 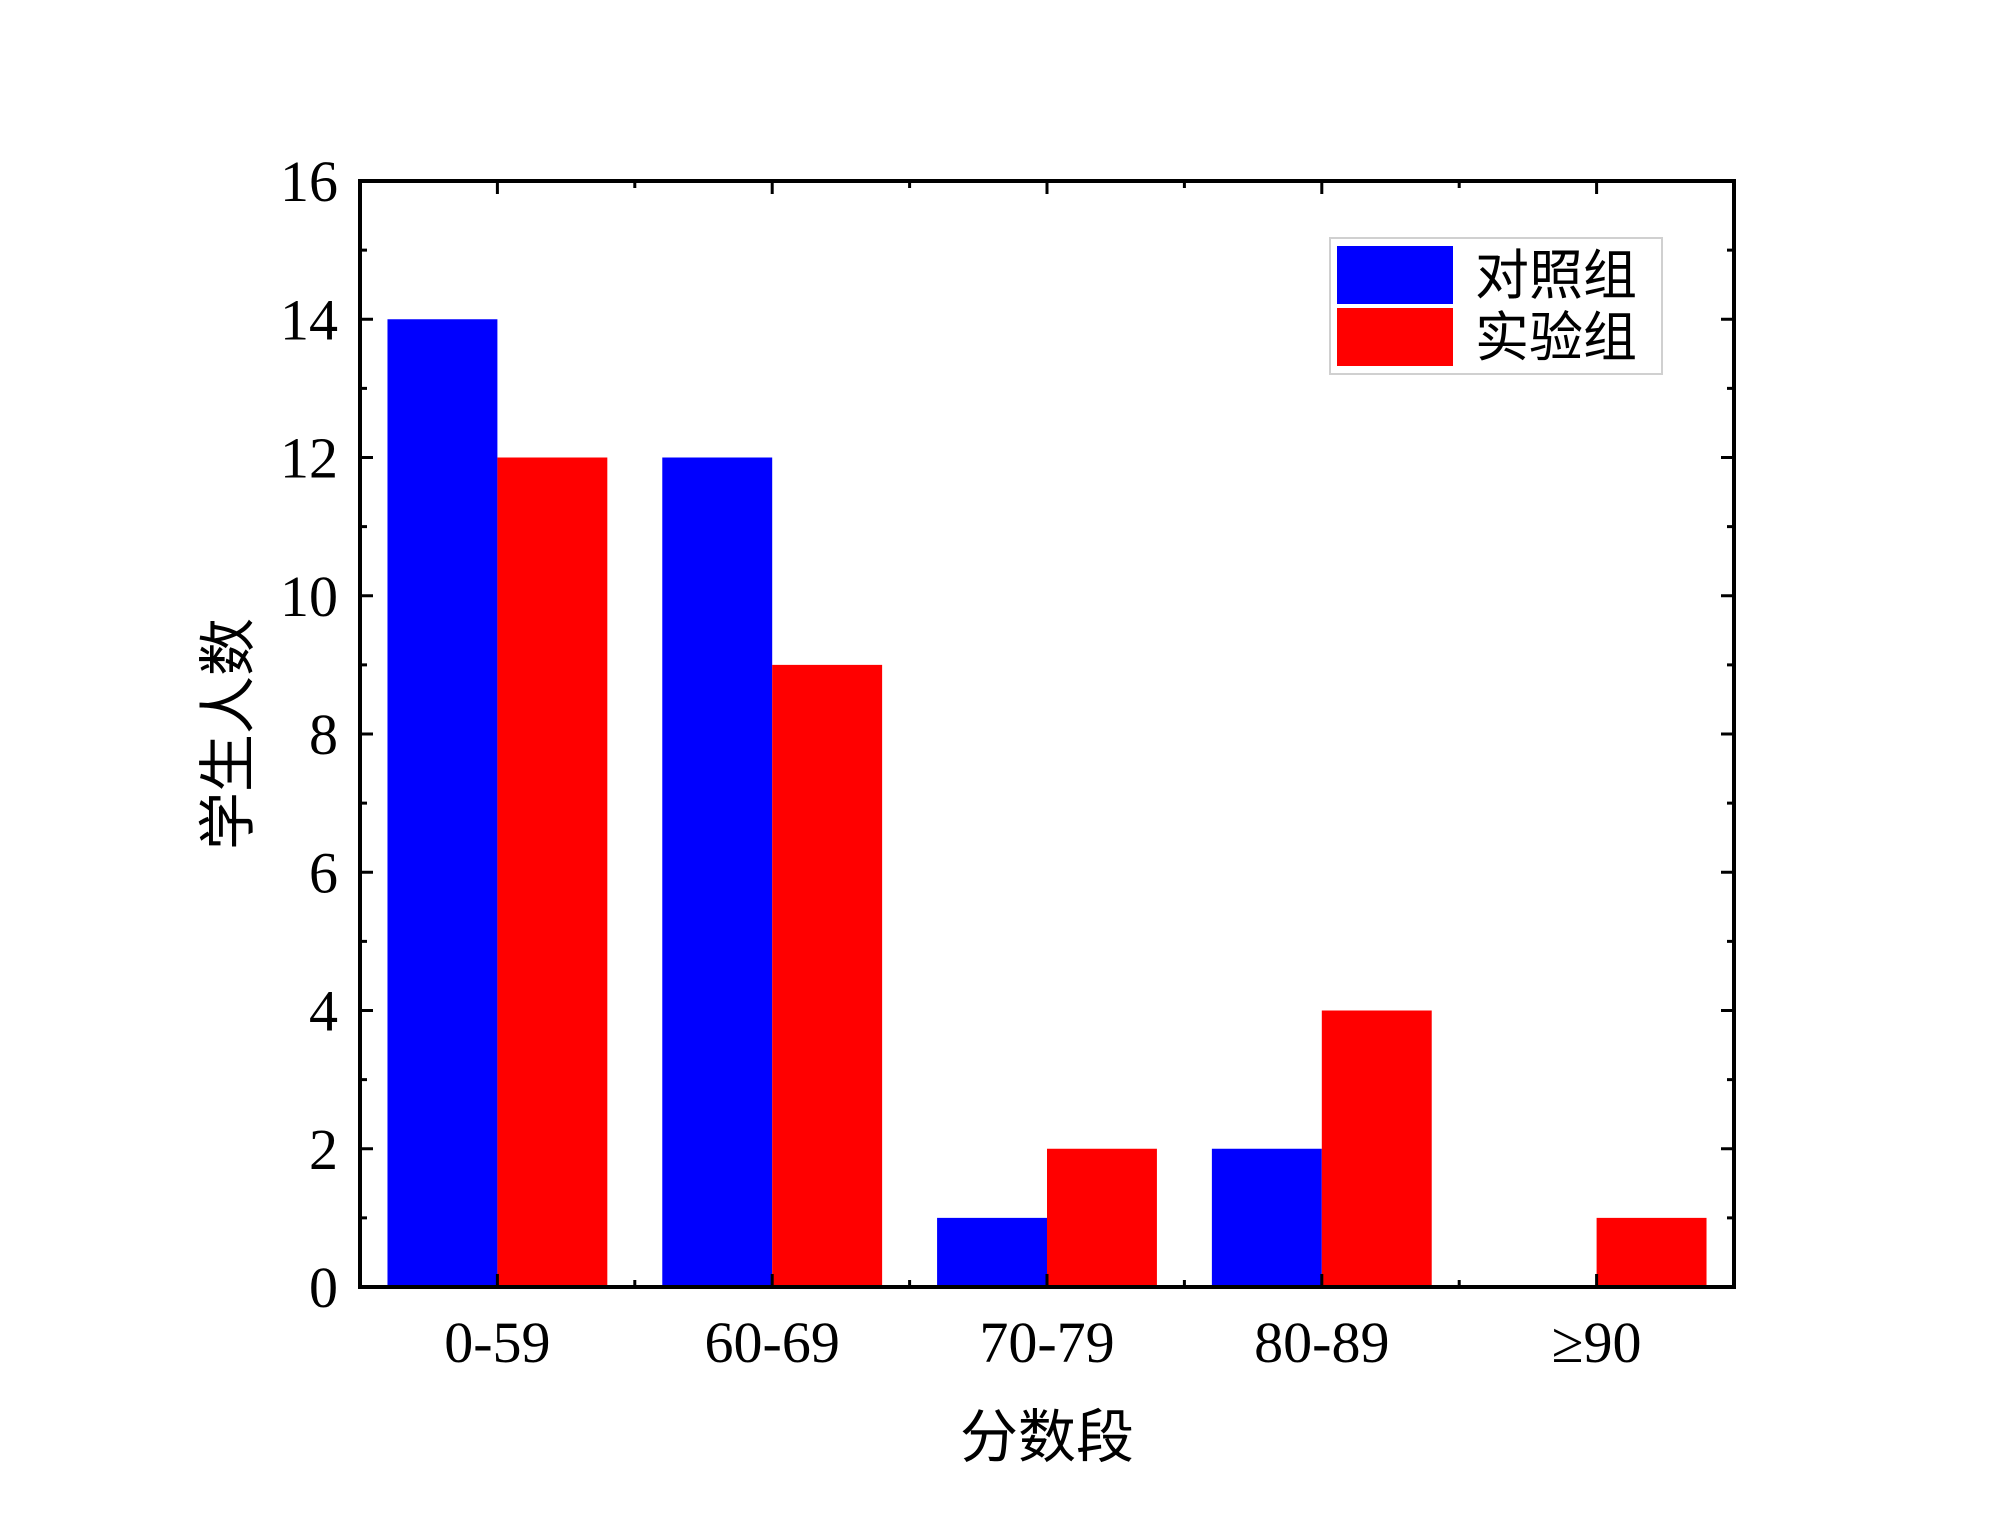 What do you see at coordinates (1047, 1437) in the screenshot?
I see `x-axis-title: 分数段` at bounding box center [1047, 1437].